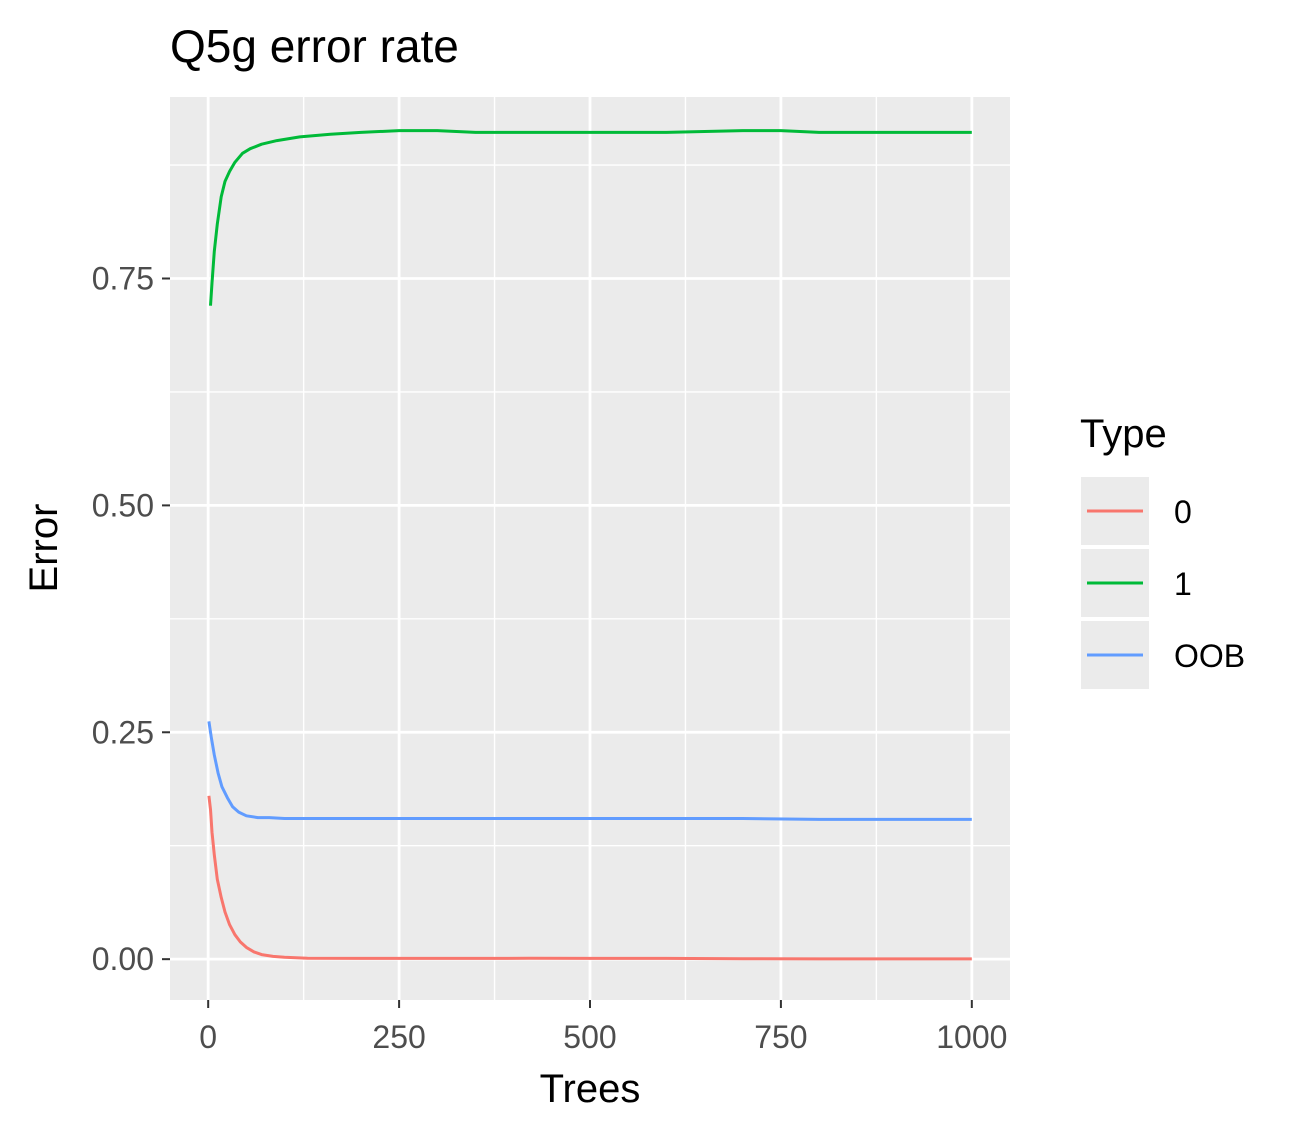 Image resolution: width=1303 pixels, height=1139 pixels. What do you see at coordinates (44, 548) in the screenshot?
I see `y-axis-title: Error` at bounding box center [44, 548].